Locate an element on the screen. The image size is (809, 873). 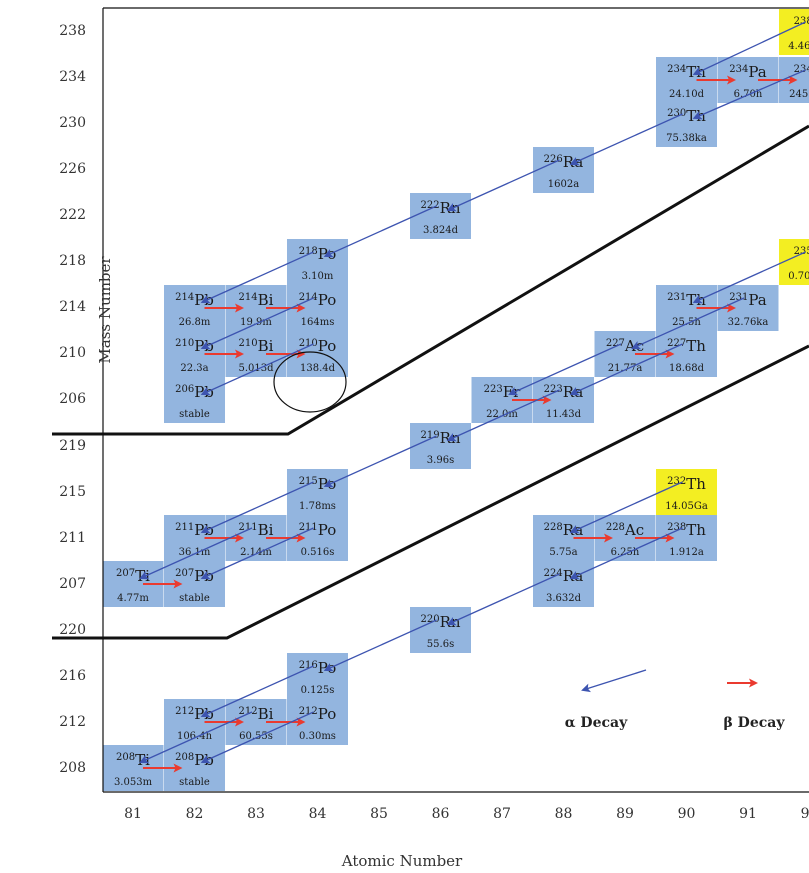
nuclide-symbol-po212: 212Po is located at coordinates (318, 714).